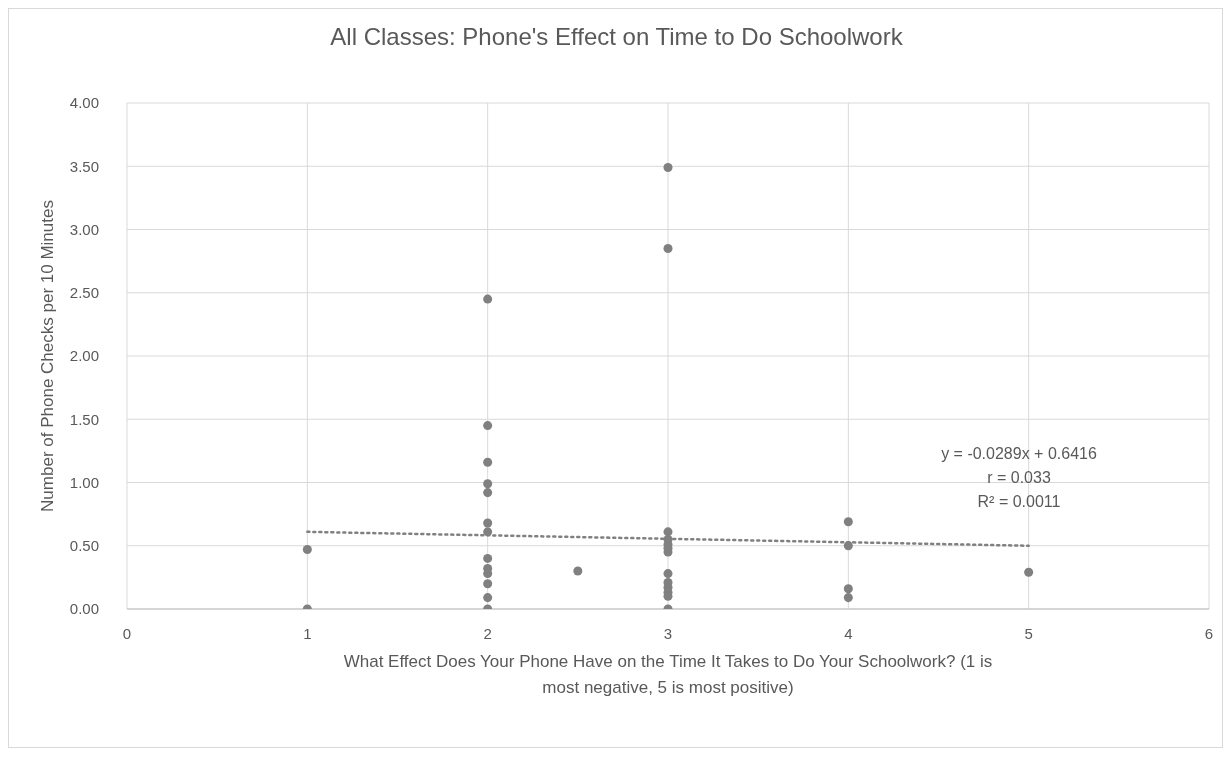 This screenshot has height=757, width=1231. What do you see at coordinates (1019, 501) in the screenshot?
I see `annotation: R² = 0.0011` at bounding box center [1019, 501].